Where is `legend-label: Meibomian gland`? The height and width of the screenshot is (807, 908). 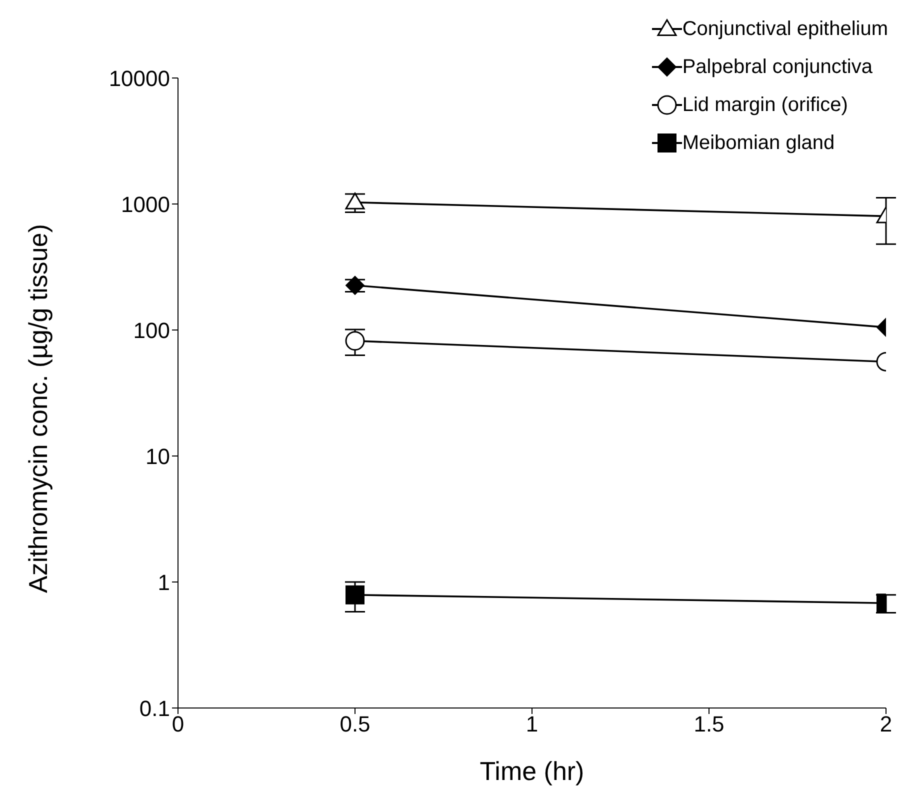
legend-label: Meibomian gland is located at coordinates (758, 143).